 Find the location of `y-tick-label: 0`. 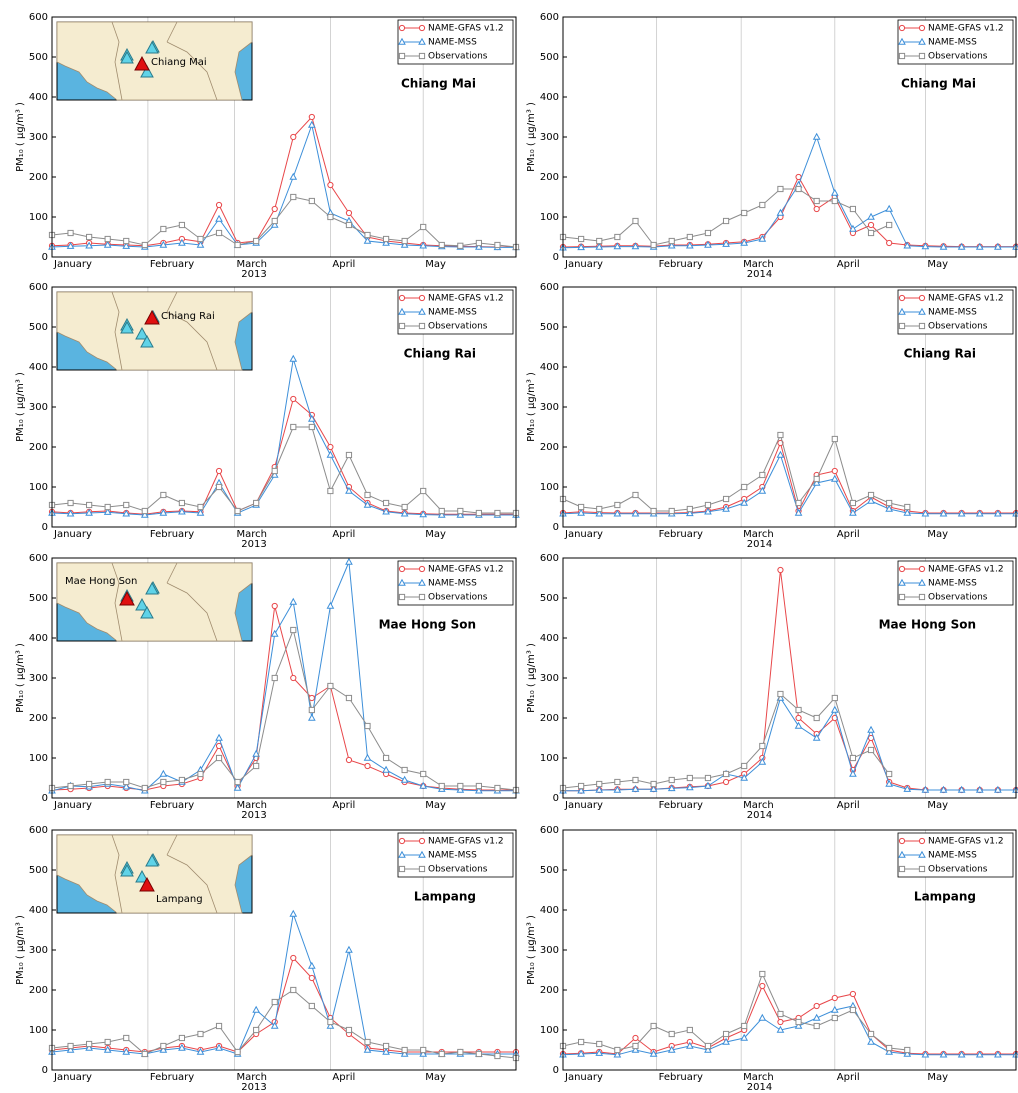

y-tick-label: 0 is located at coordinates (45, 527).